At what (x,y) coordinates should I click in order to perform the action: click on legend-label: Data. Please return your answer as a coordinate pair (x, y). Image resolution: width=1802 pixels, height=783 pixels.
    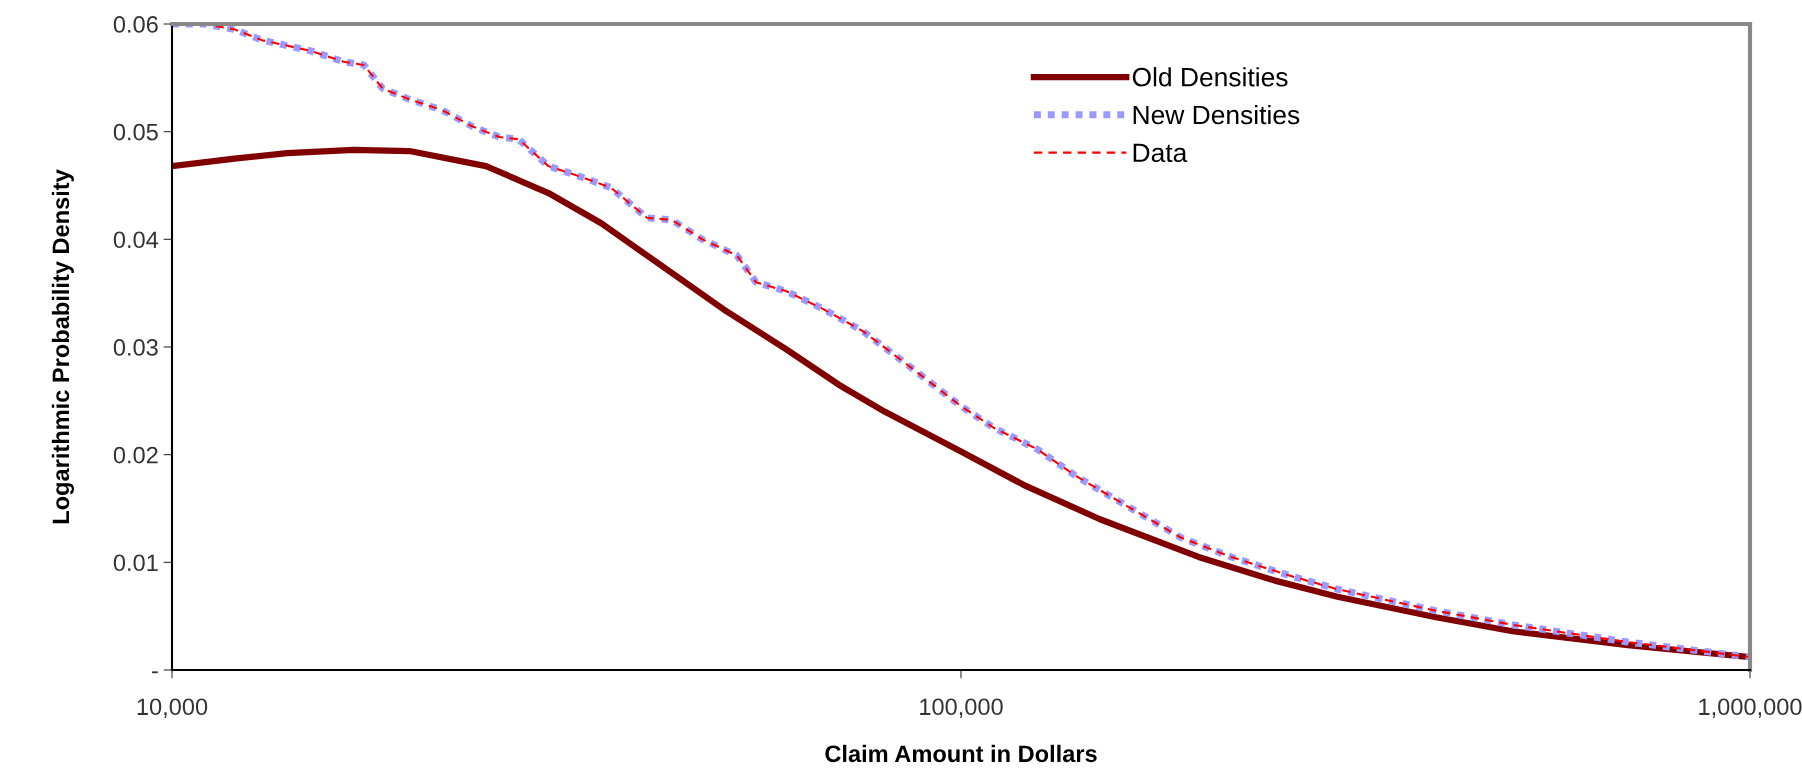
    Looking at the image, I should click on (1160, 153).